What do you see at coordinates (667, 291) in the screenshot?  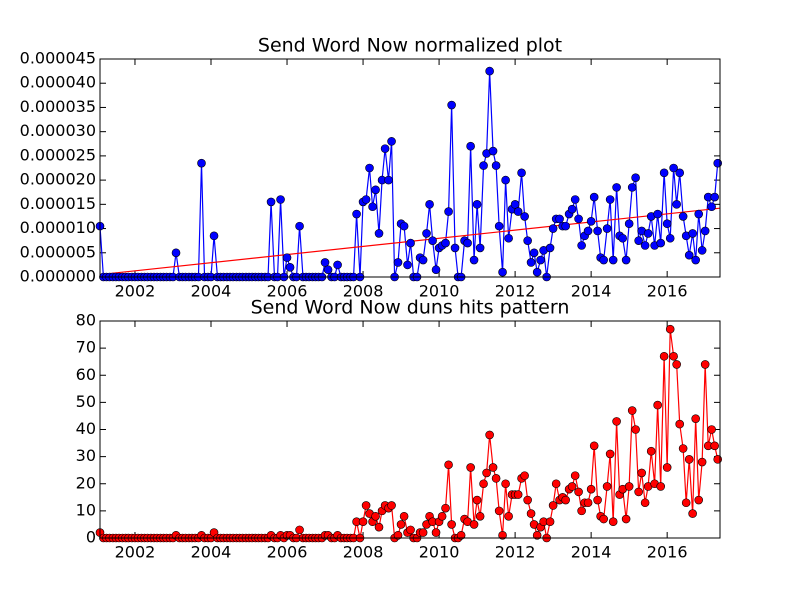 I see `x-tick-label: 2016` at bounding box center [667, 291].